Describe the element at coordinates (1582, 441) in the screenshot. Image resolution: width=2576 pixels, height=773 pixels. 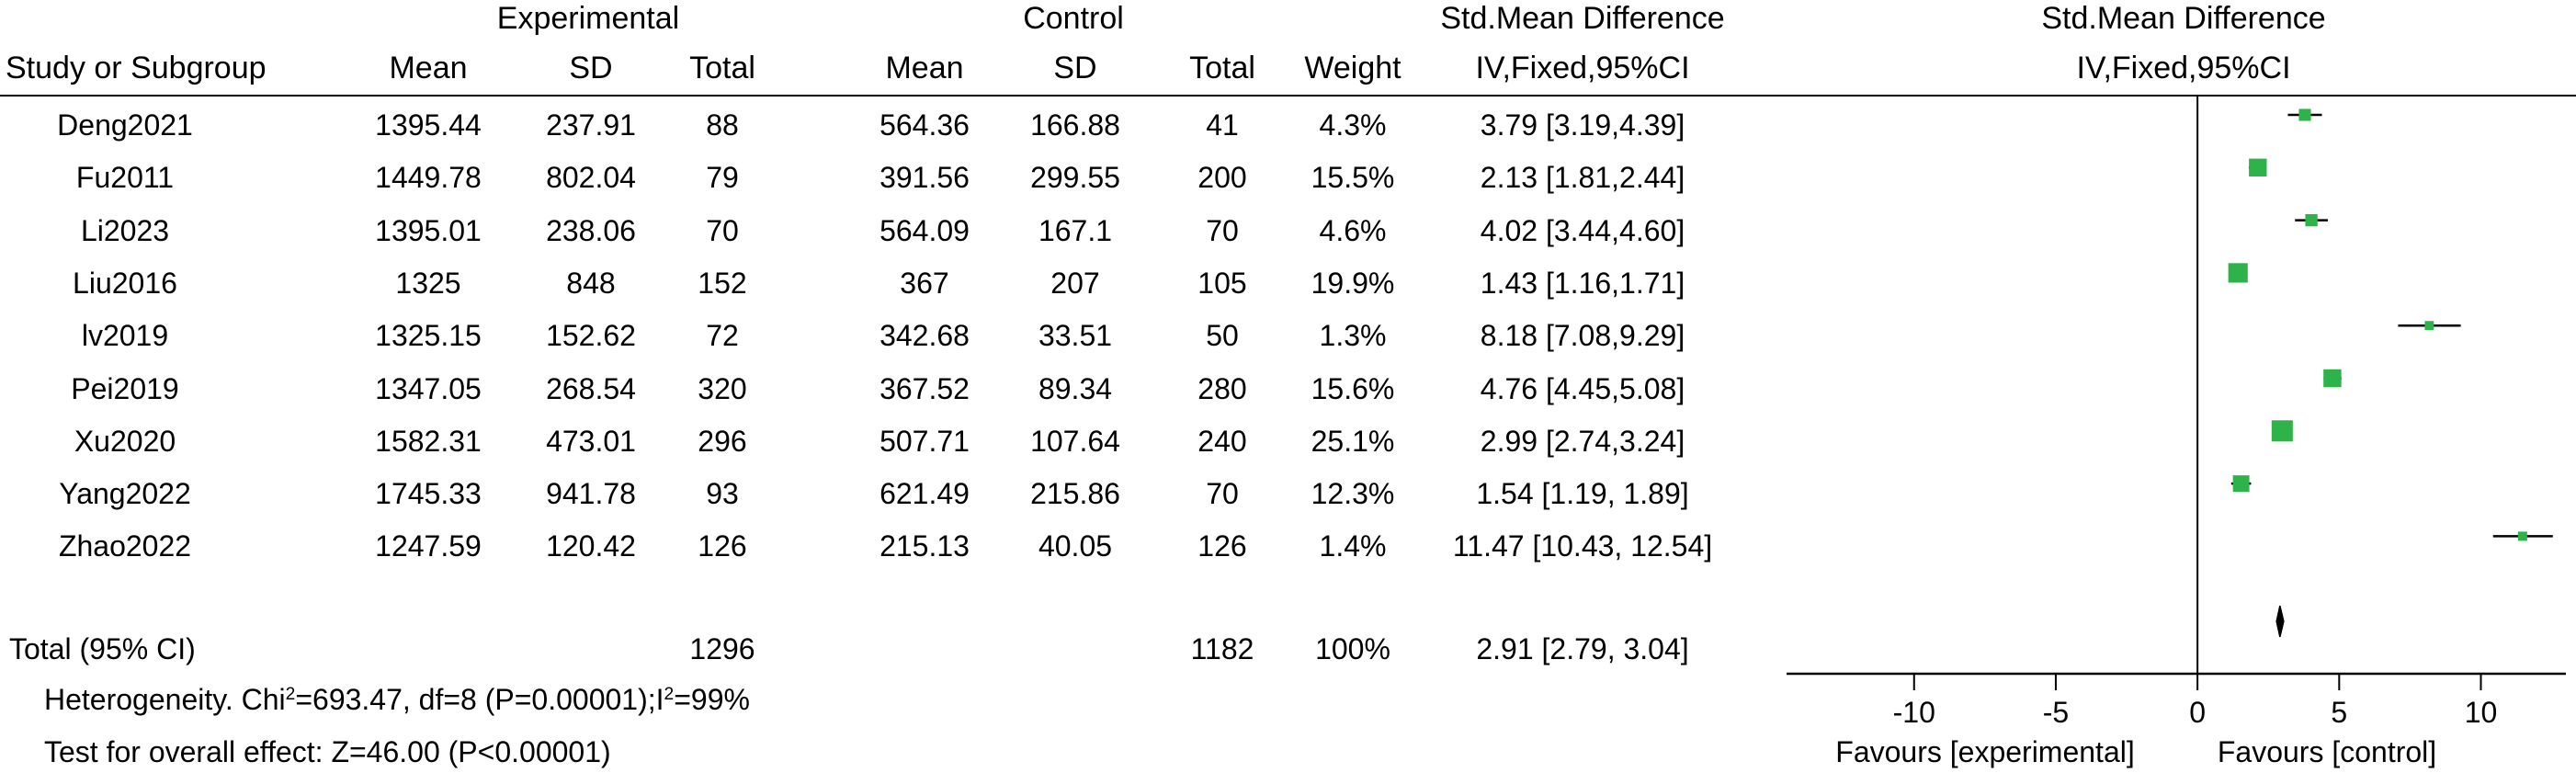
I see `smd-ci-value: 2.99 [2.74,3.24]` at that location.